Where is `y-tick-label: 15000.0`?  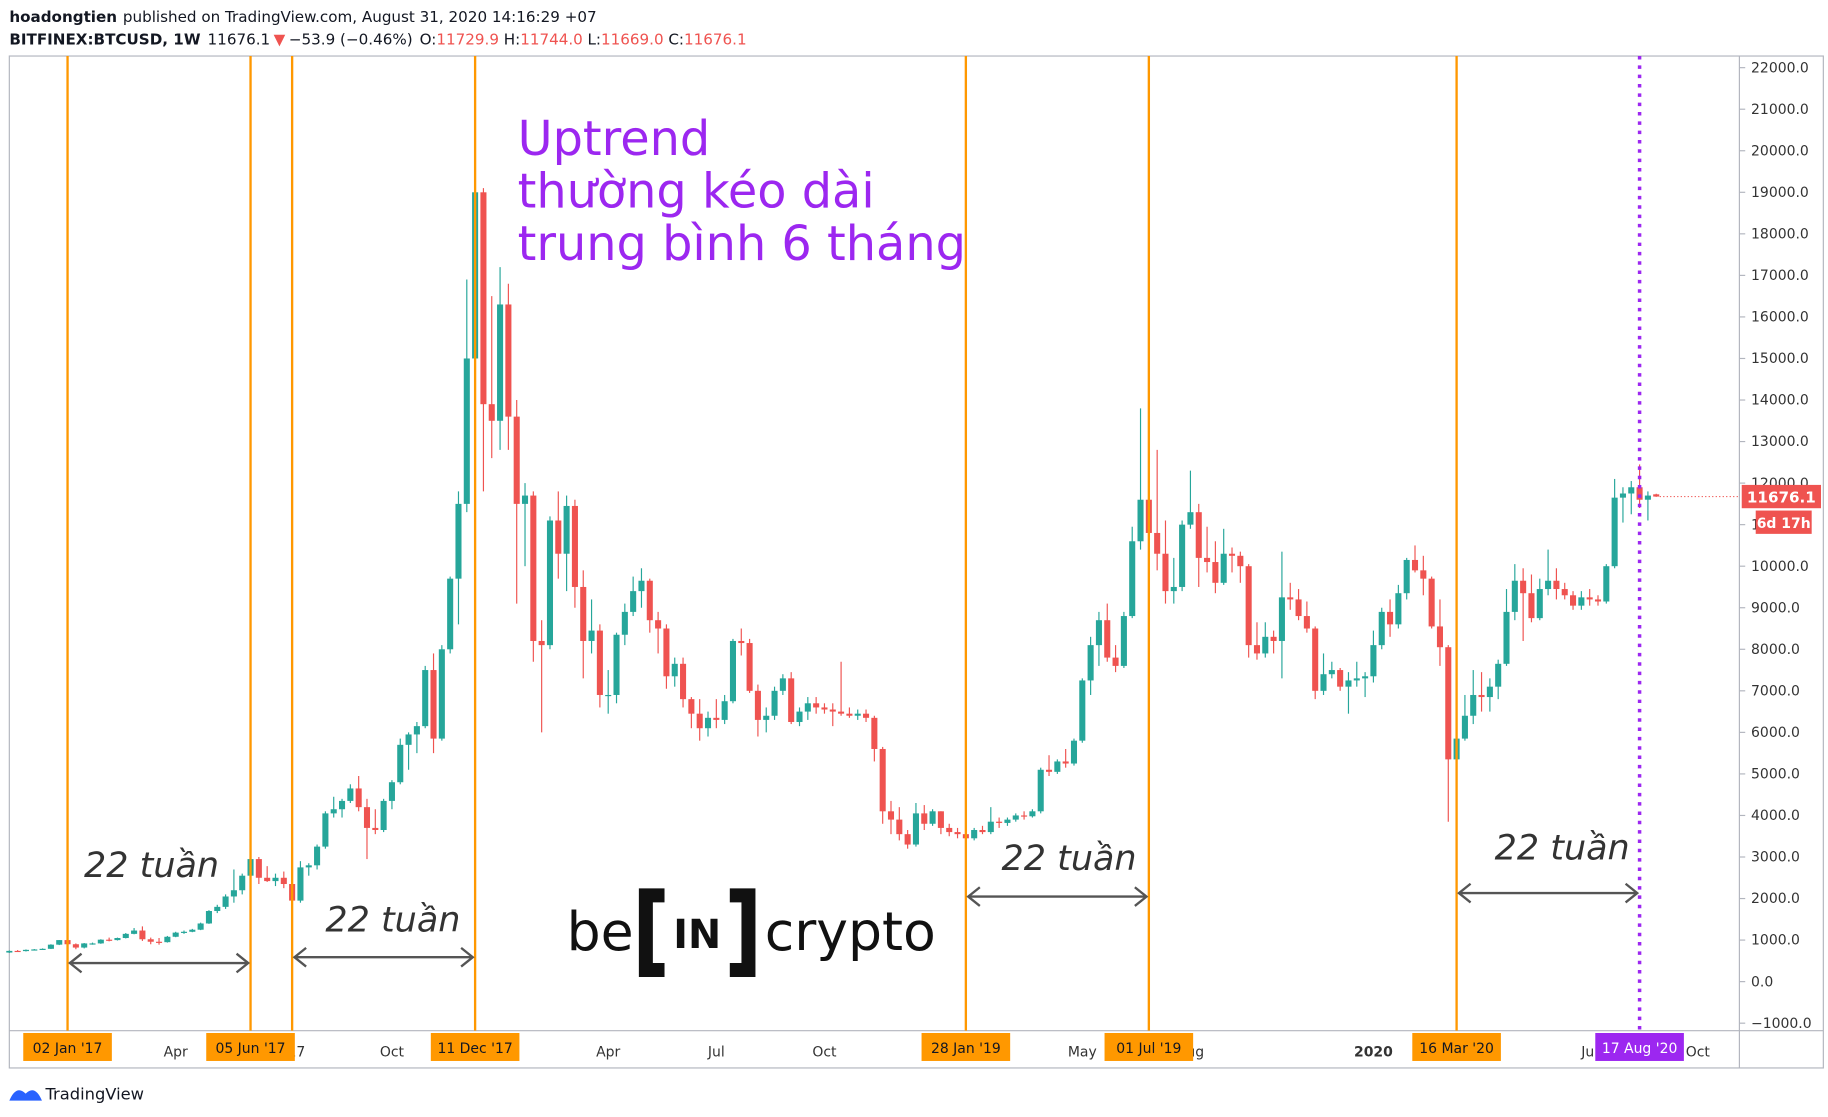 y-tick-label: 15000.0 is located at coordinates (1780, 359).